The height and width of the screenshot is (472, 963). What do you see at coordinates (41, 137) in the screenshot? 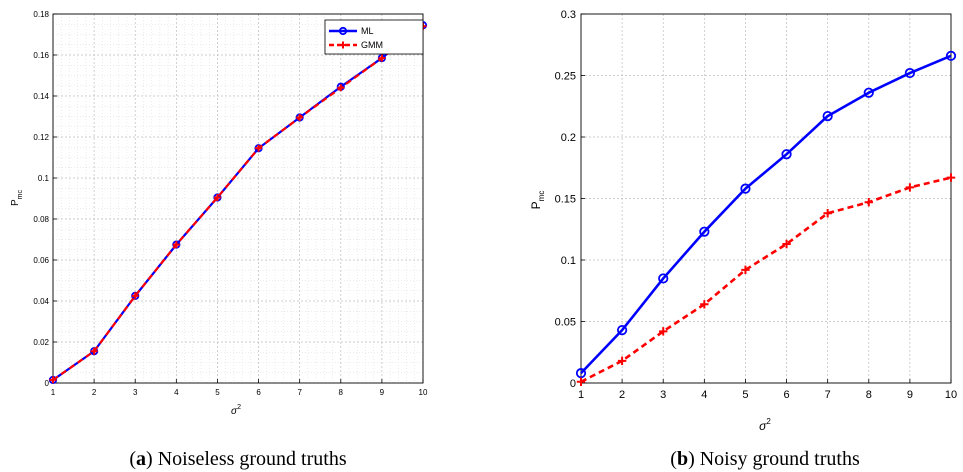
I see `y-tick-label: 0.12` at bounding box center [41, 137].